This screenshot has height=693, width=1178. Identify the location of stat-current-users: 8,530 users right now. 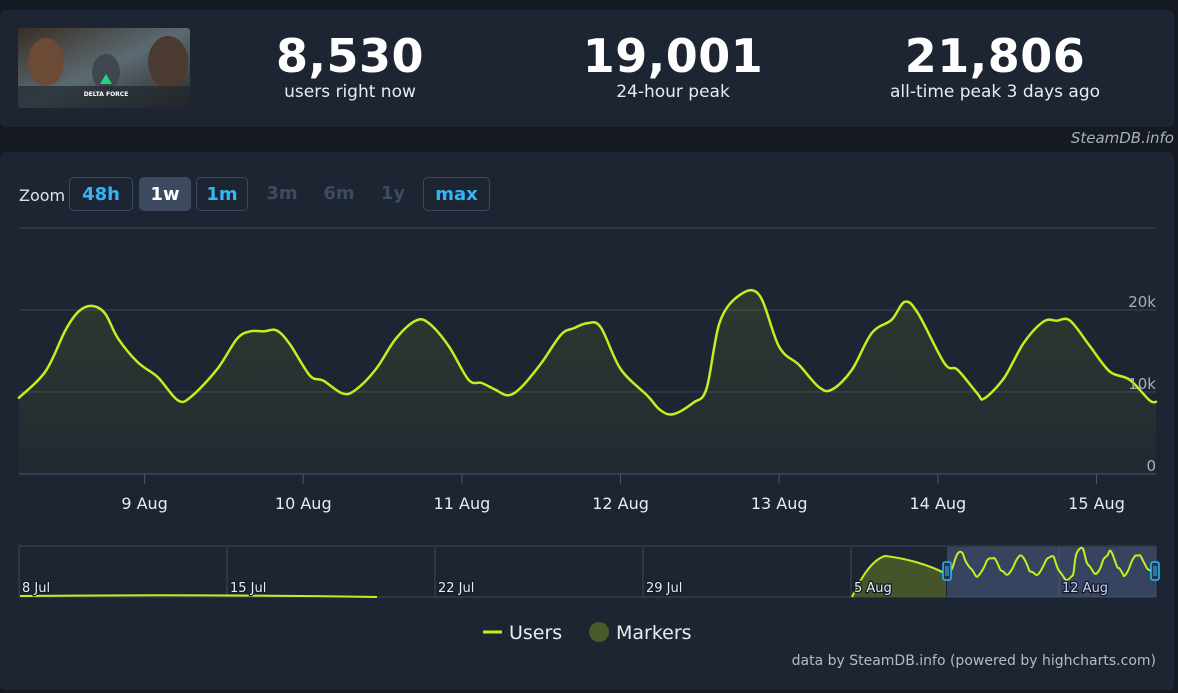
(350, 66).